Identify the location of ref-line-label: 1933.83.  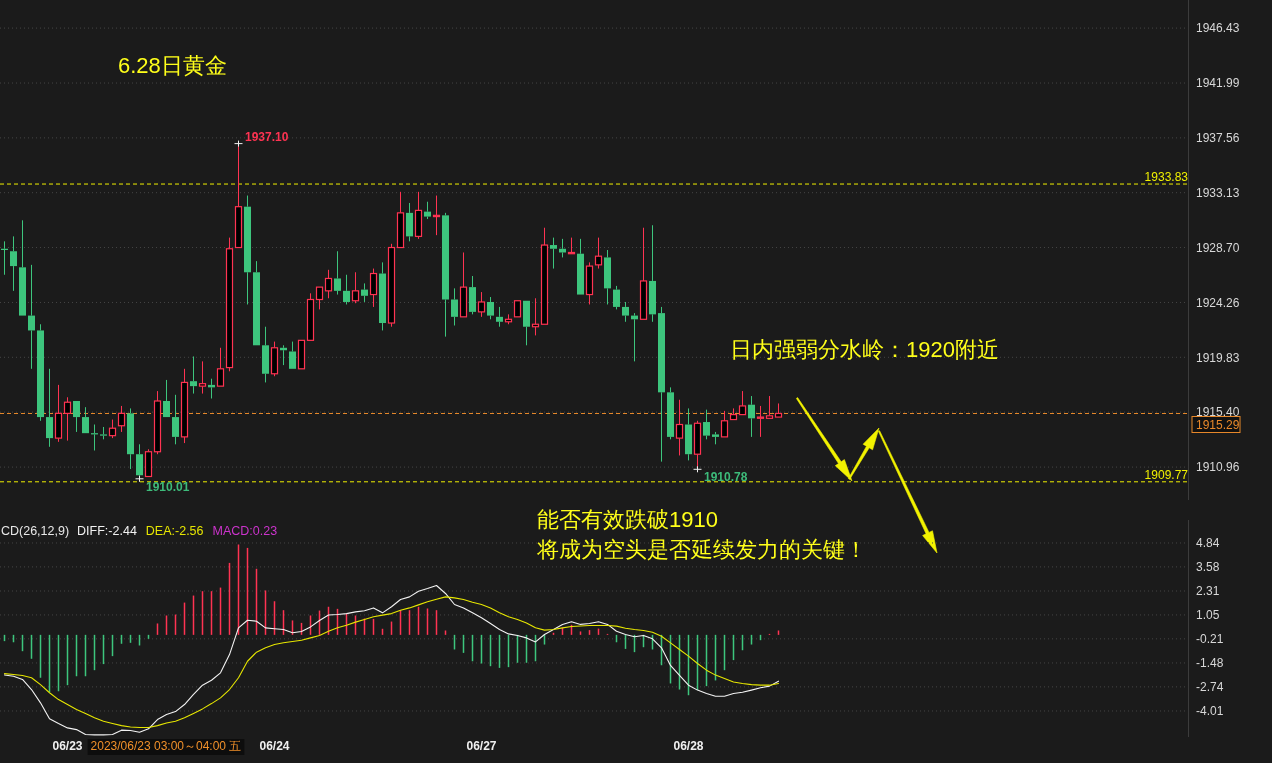
(1166, 177).